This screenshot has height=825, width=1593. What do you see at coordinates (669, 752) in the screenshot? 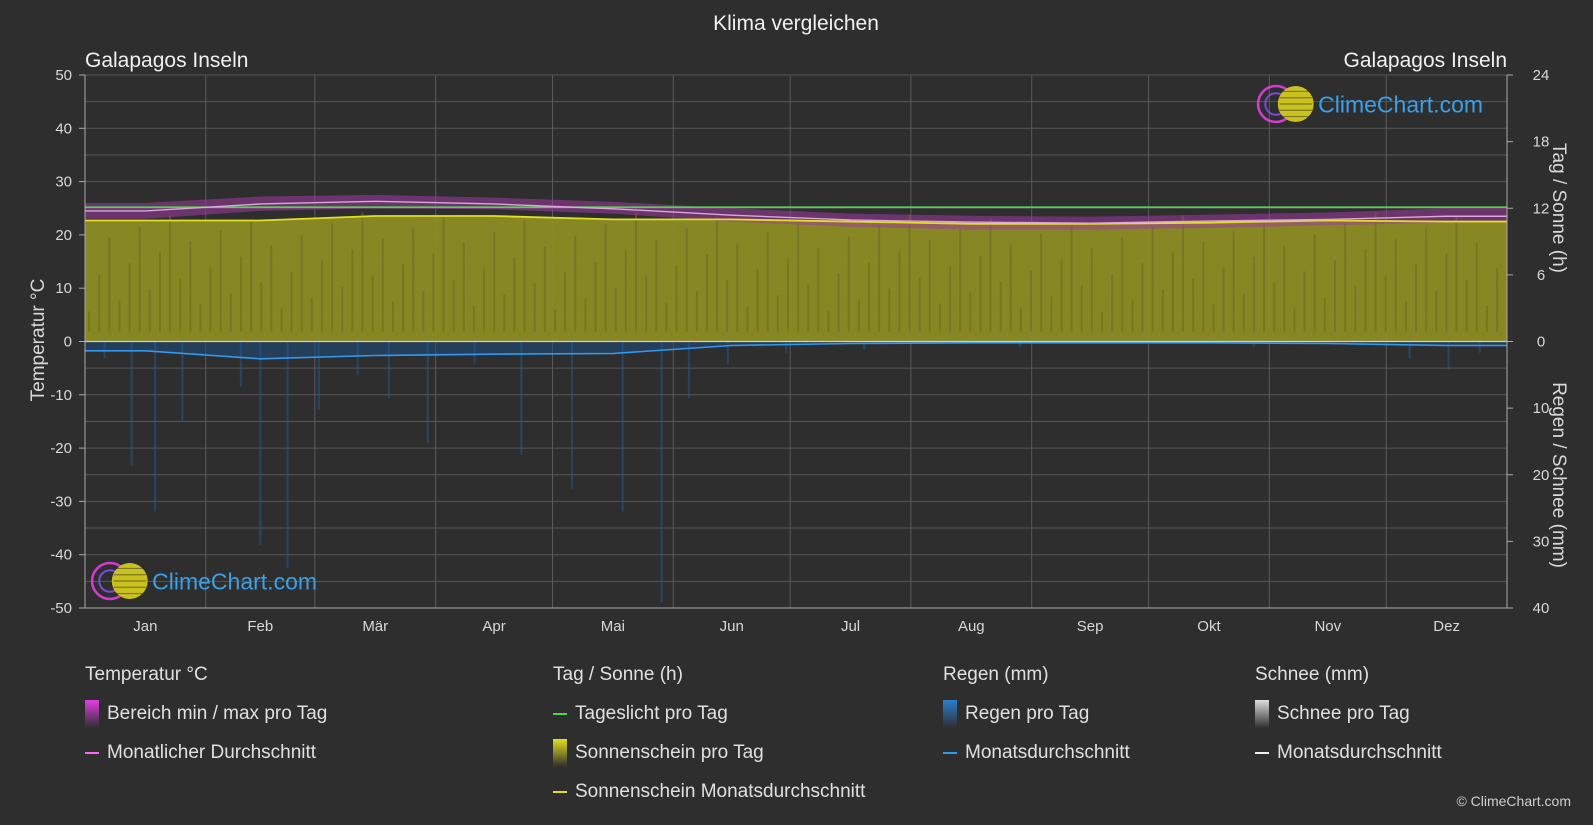
I see `legend-label: Sonnenschein pro Tag` at bounding box center [669, 752].